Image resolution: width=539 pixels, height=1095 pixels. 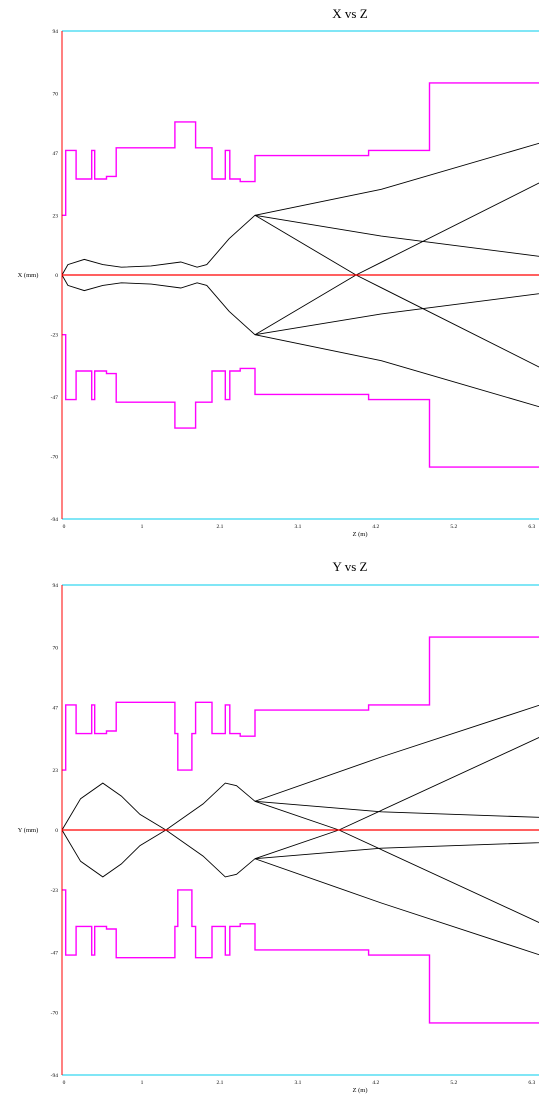 What do you see at coordinates (28, 830) in the screenshot?
I see `y-axis-label: Y (mm)` at bounding box center [28, 830].